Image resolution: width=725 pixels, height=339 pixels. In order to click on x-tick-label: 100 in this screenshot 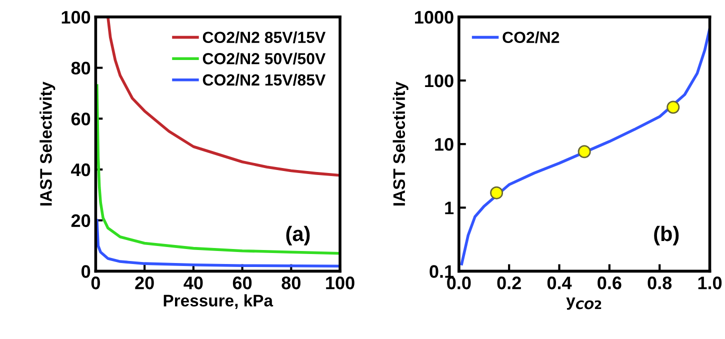, I will do `click(340, 283)`.